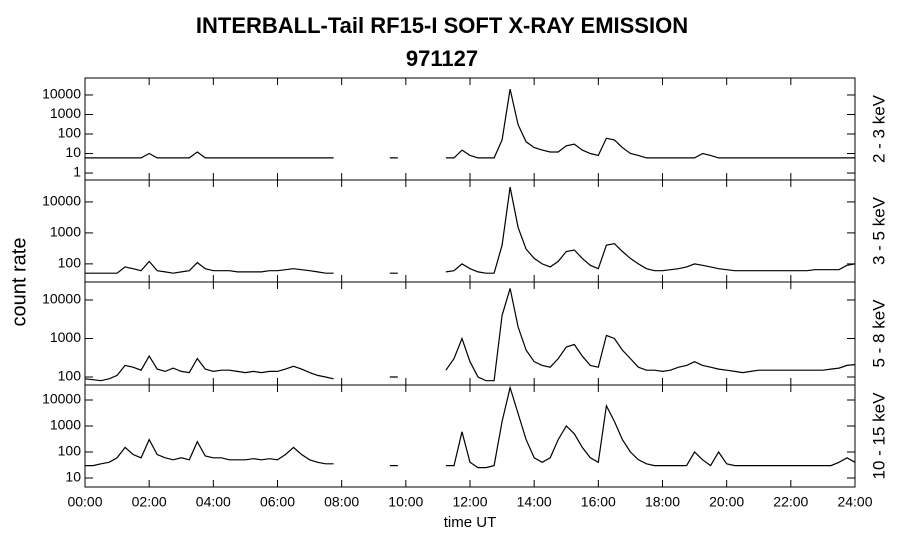 This screenshot has height=548, width=900. I want to click on panel-label: 3 - 5 keV, so click(878, 230).